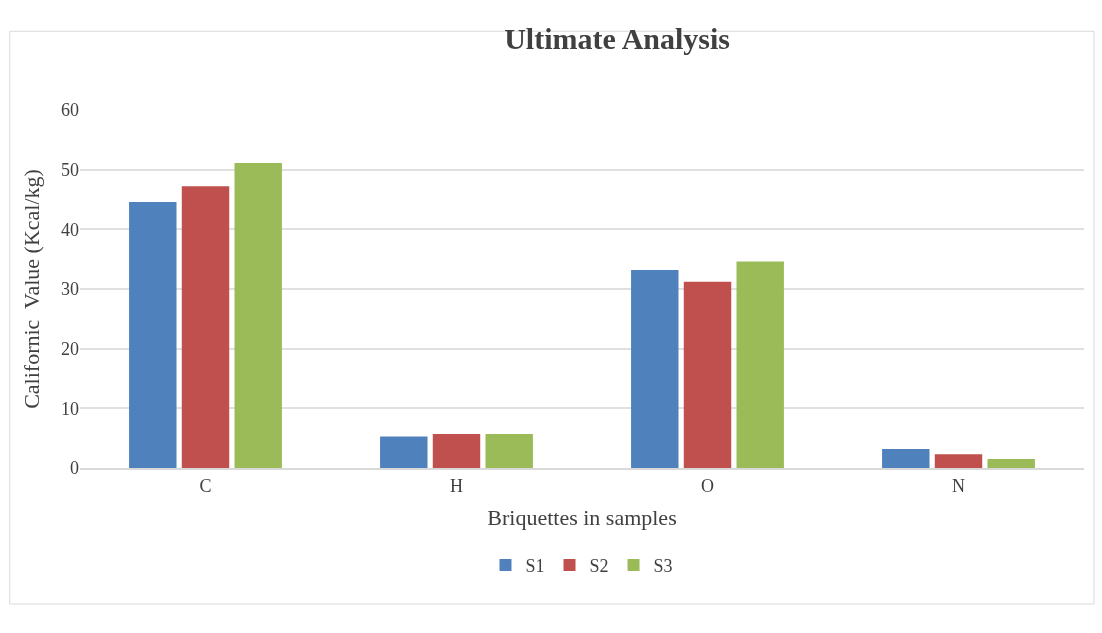 The width and height of the screenshot is (1102, 633). I want to click on y-tick-label: 10, so click(70, 408).